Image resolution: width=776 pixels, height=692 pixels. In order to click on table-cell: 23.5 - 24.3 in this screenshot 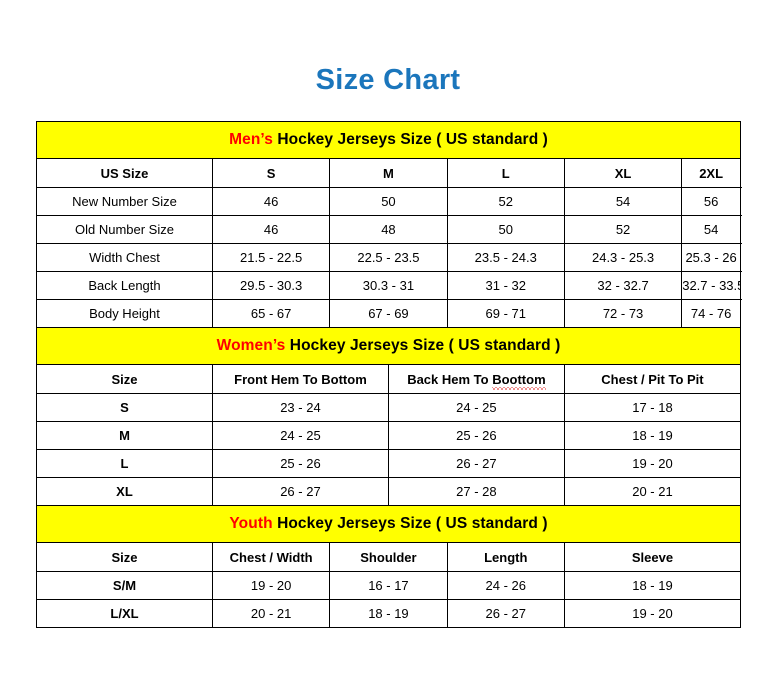, I will do `click(505, 257)`.